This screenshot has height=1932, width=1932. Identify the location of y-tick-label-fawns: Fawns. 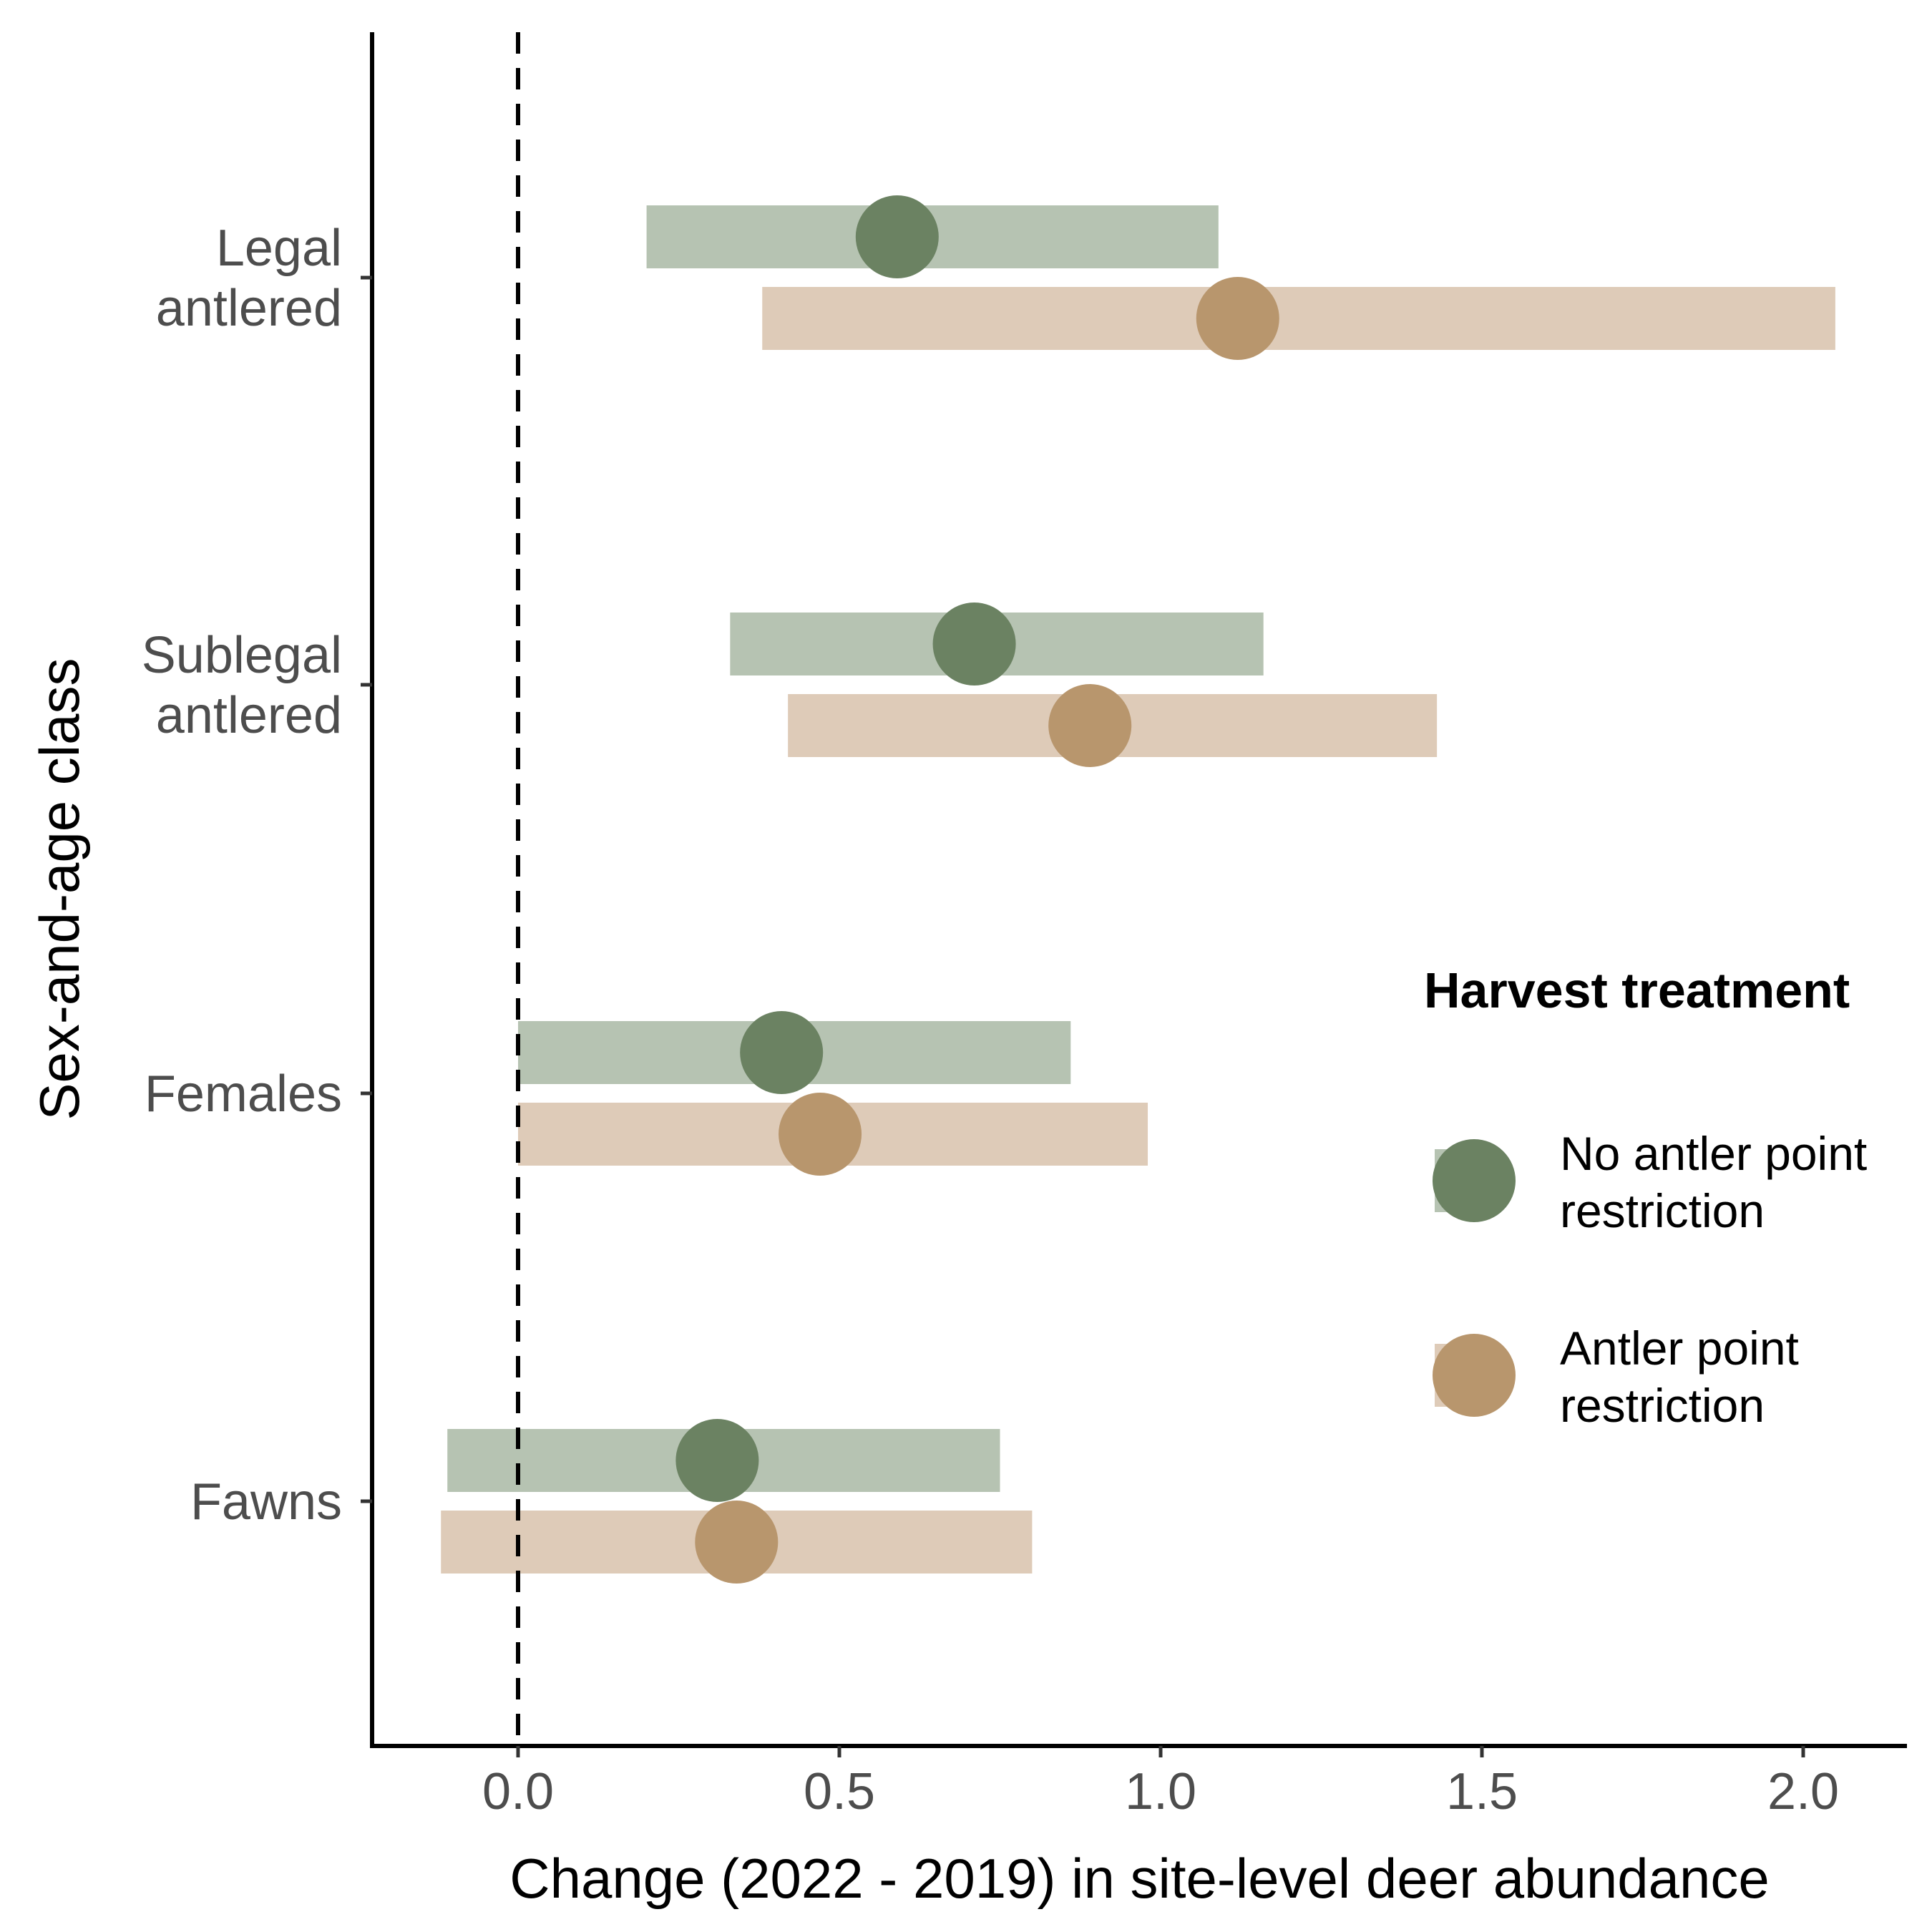
(266, 1502).